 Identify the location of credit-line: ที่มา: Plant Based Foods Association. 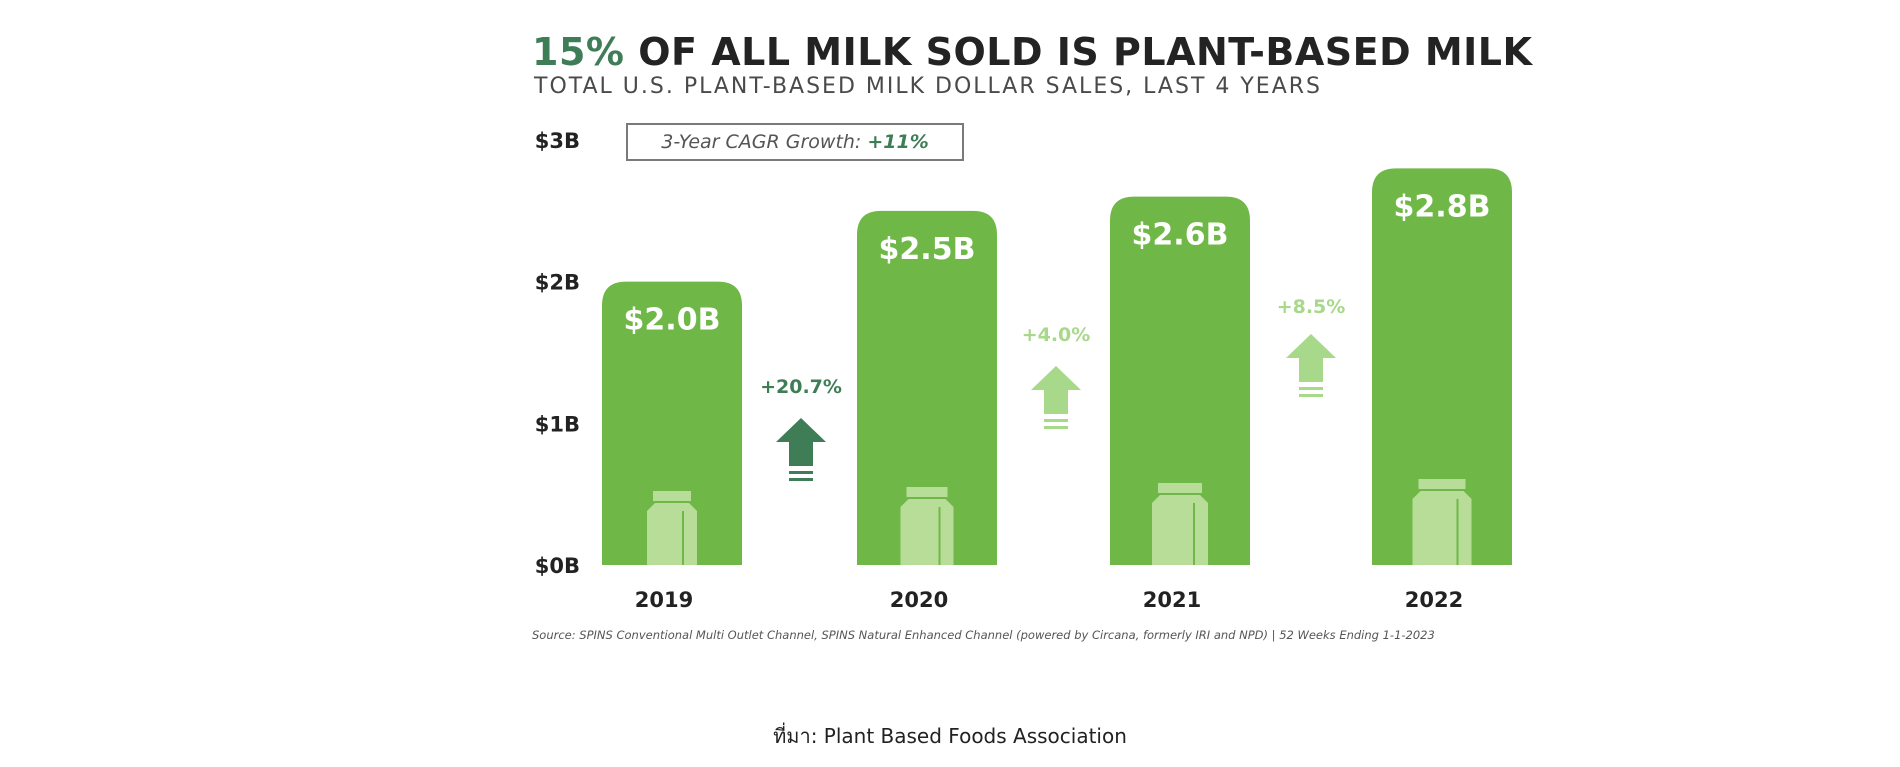
(950, 736).